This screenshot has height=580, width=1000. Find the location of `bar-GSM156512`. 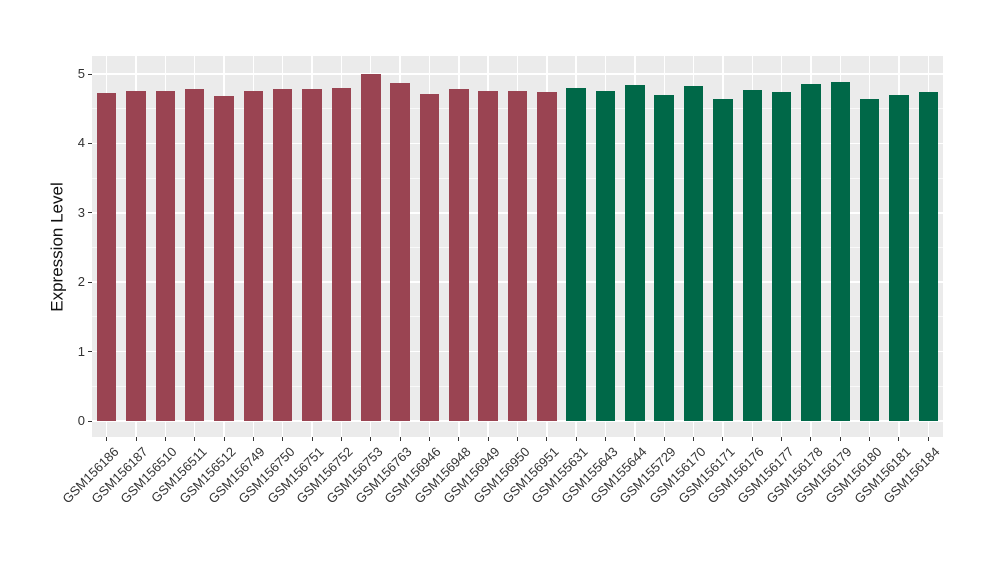

bar-GSM156512 is located at coordinates (224, 258).